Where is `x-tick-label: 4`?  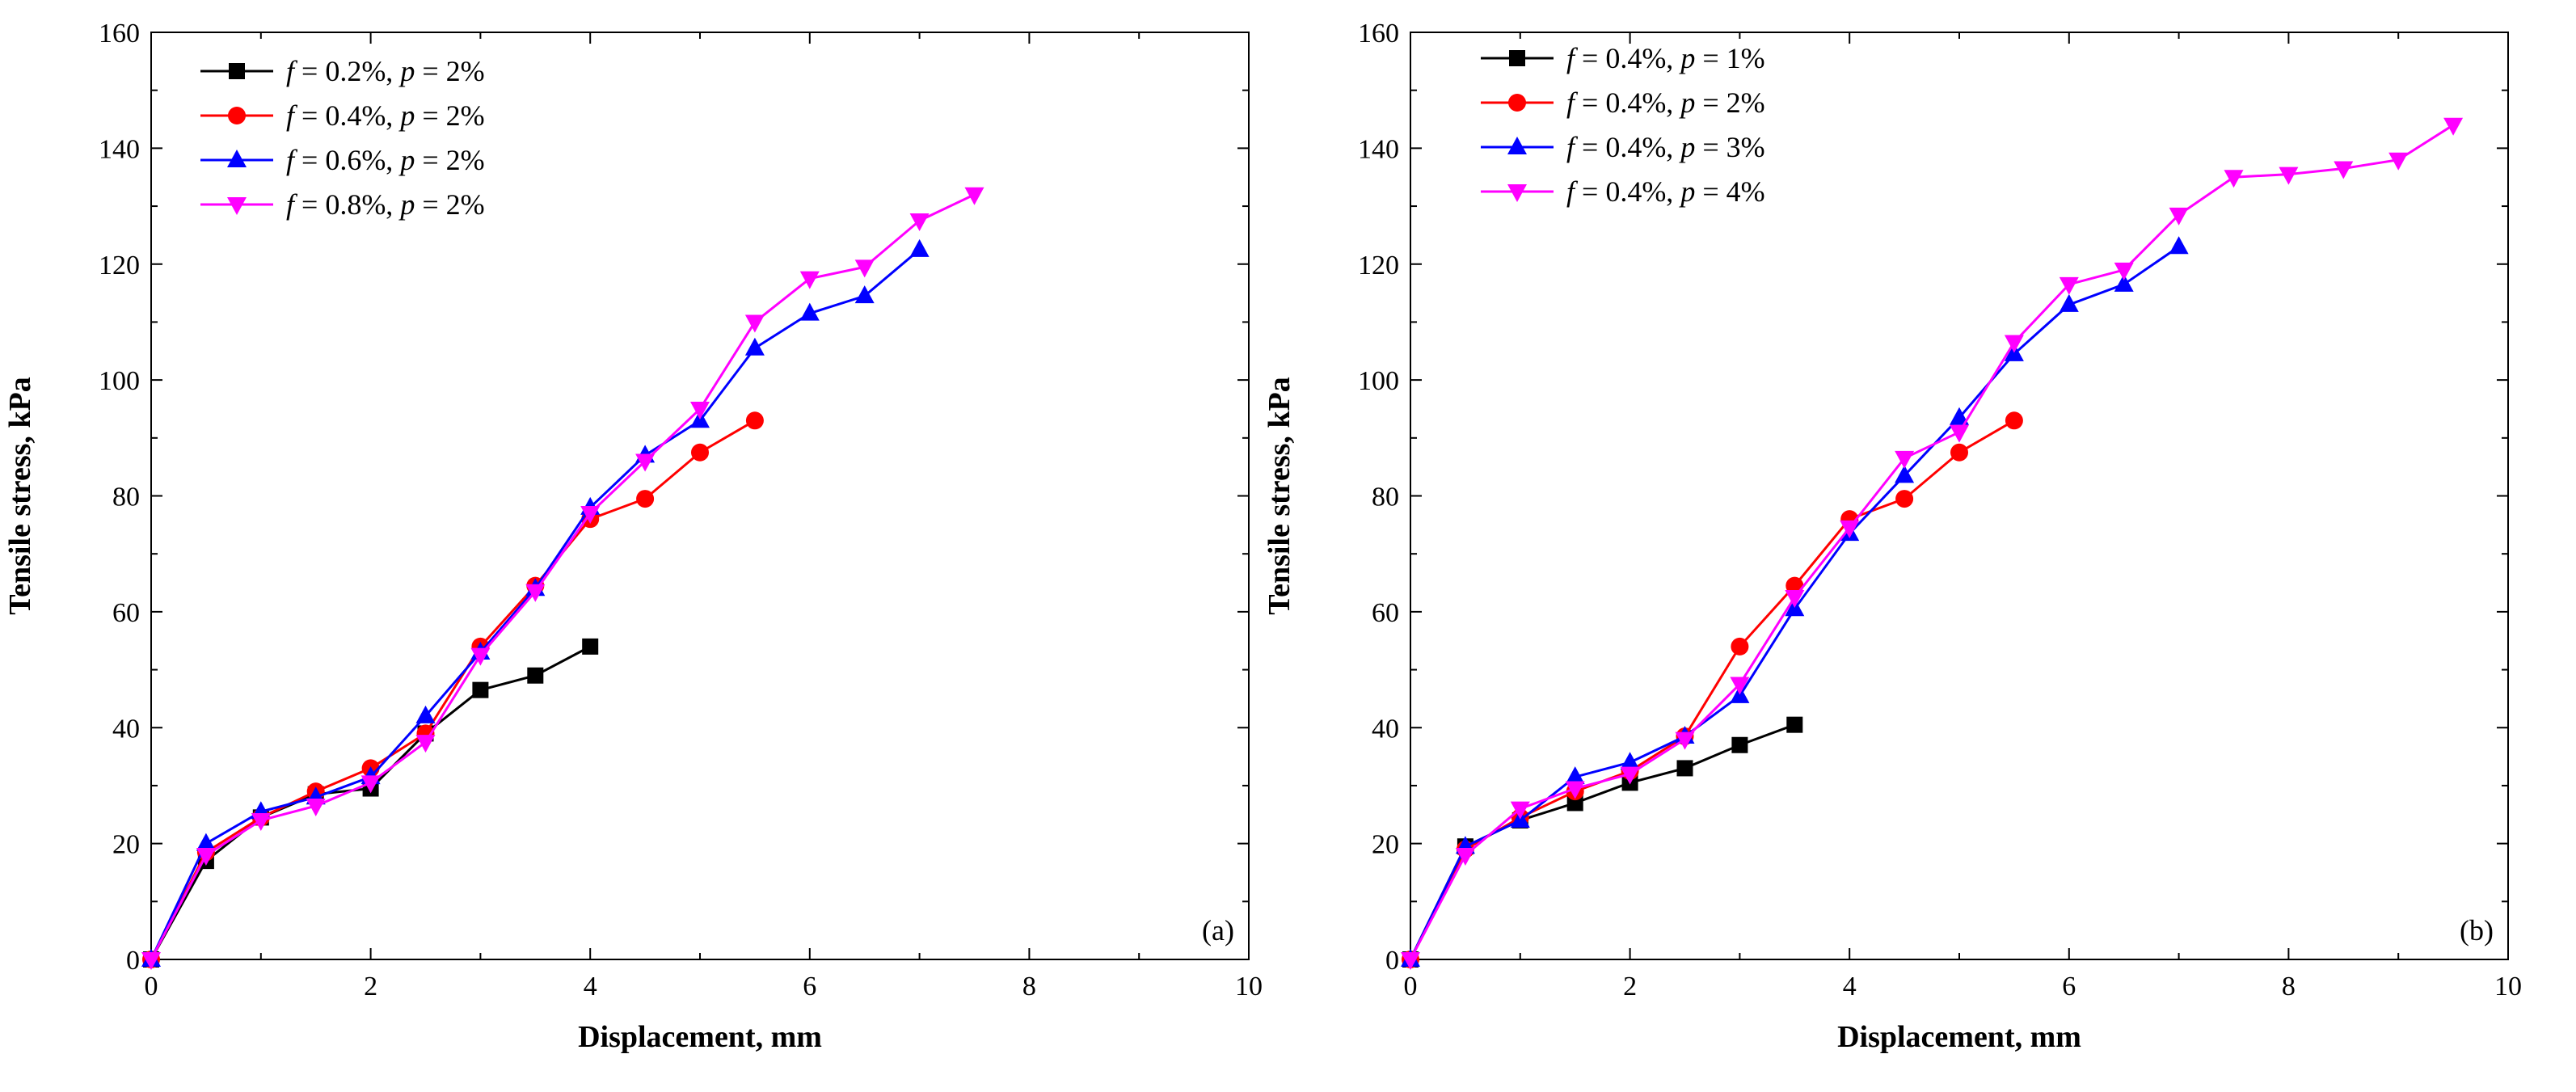 x-tick-label: 4 is located at coordinates (1850, 987).